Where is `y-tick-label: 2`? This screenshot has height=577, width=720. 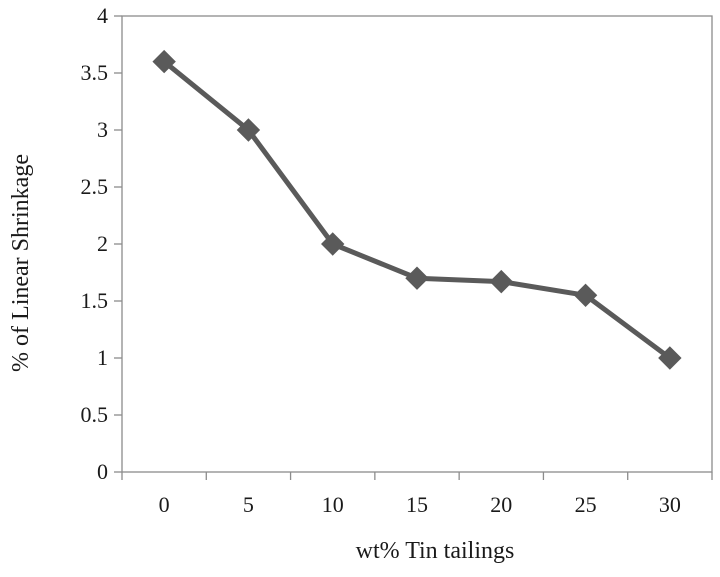 y-tick-label: 2 is located at coordinates (102, 243).